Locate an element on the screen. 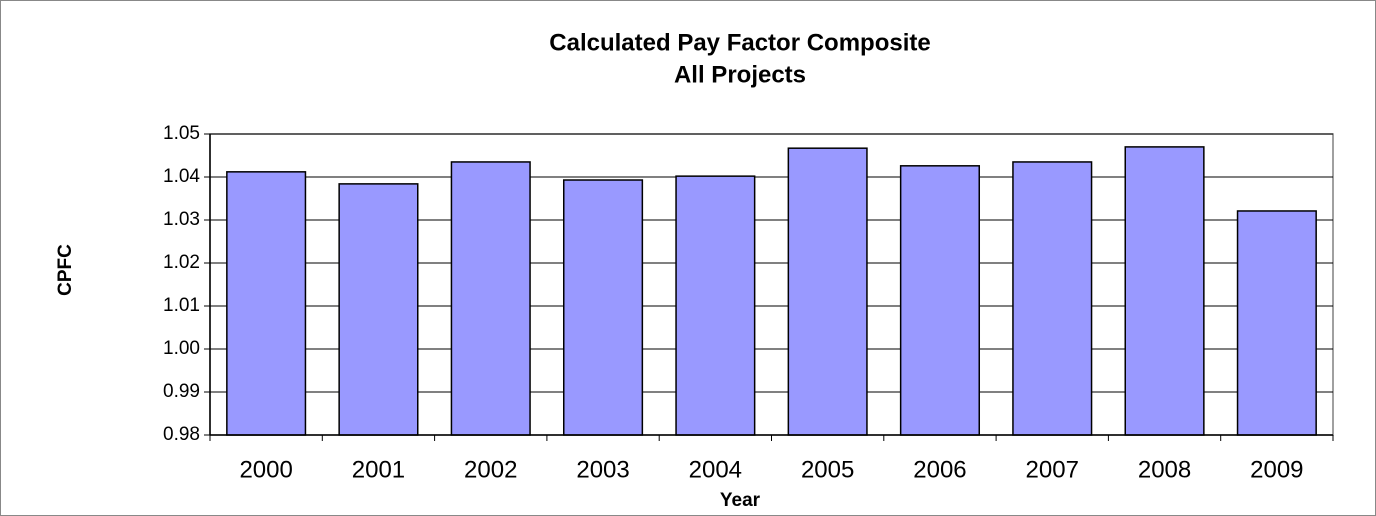 The image size is (1376, 516). y-axis-title: CPFC is located at coordinates (65, 270).